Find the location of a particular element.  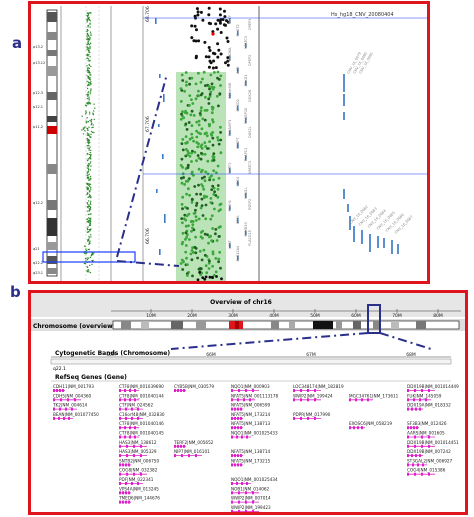

gene-entry: TERF2|NM_005652 is located at coordinates (193, 444).